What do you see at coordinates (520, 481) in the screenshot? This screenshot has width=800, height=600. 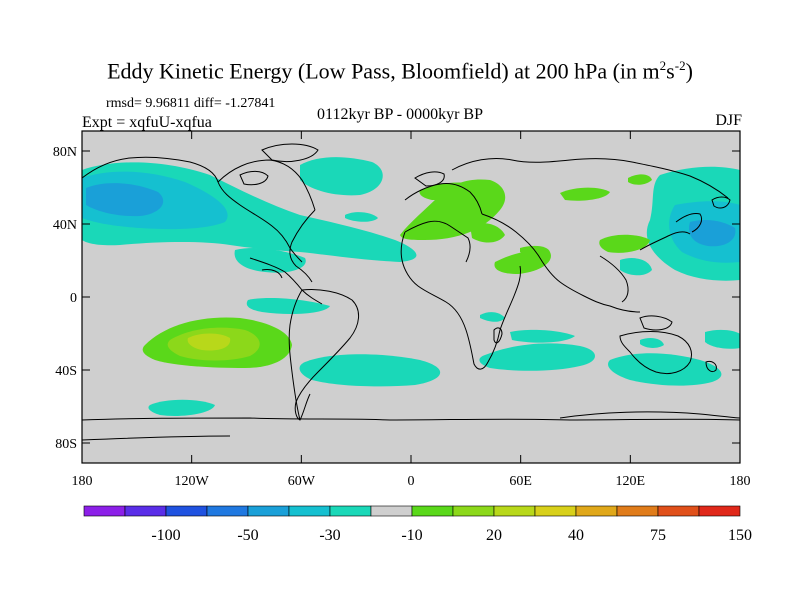 I see `lon-label: 60E` at bounding box center [520, 481].